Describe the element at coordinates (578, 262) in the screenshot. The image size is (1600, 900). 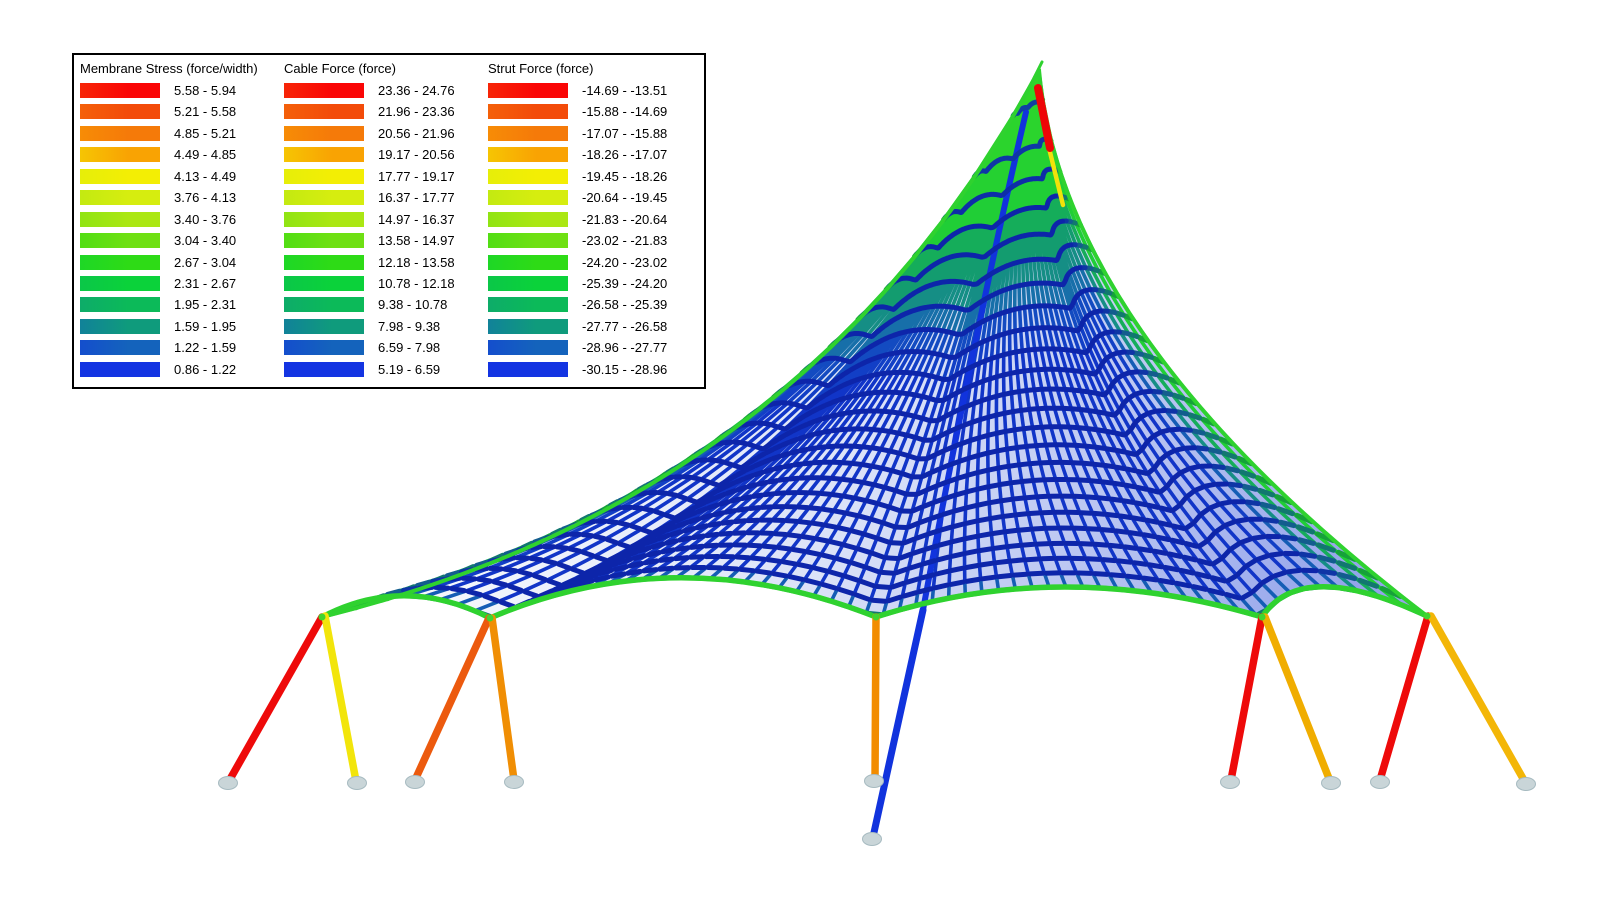
I see `legend-row: -24.20 - -23.02` at that location.